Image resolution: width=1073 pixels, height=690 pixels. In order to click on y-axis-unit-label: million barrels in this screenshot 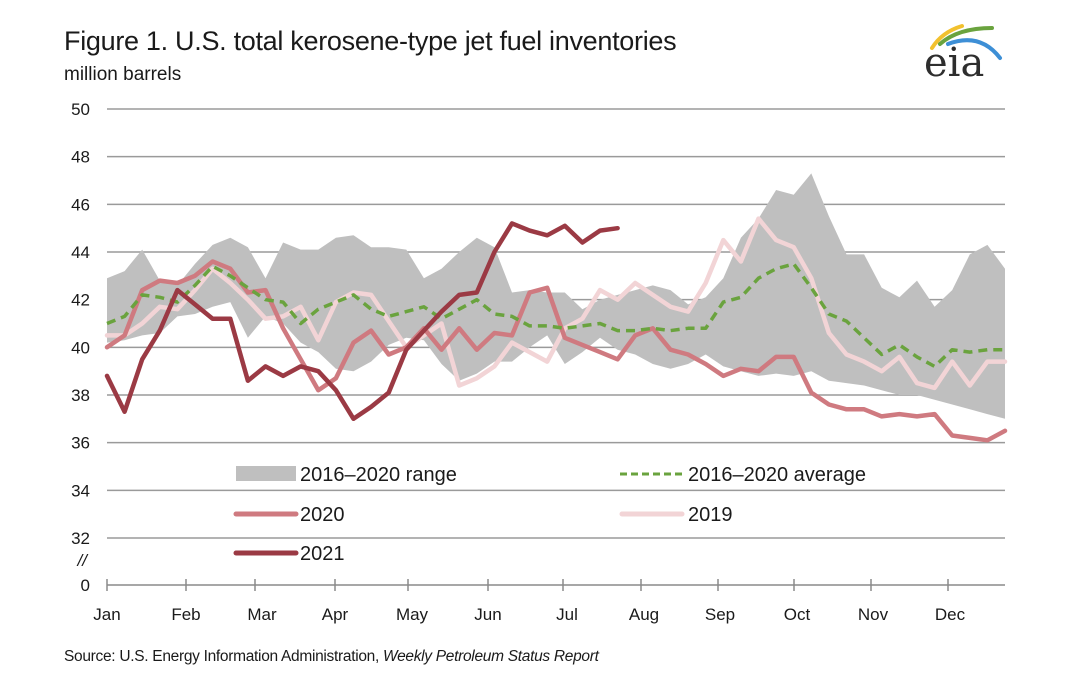, I will do `click(123, 74)`.